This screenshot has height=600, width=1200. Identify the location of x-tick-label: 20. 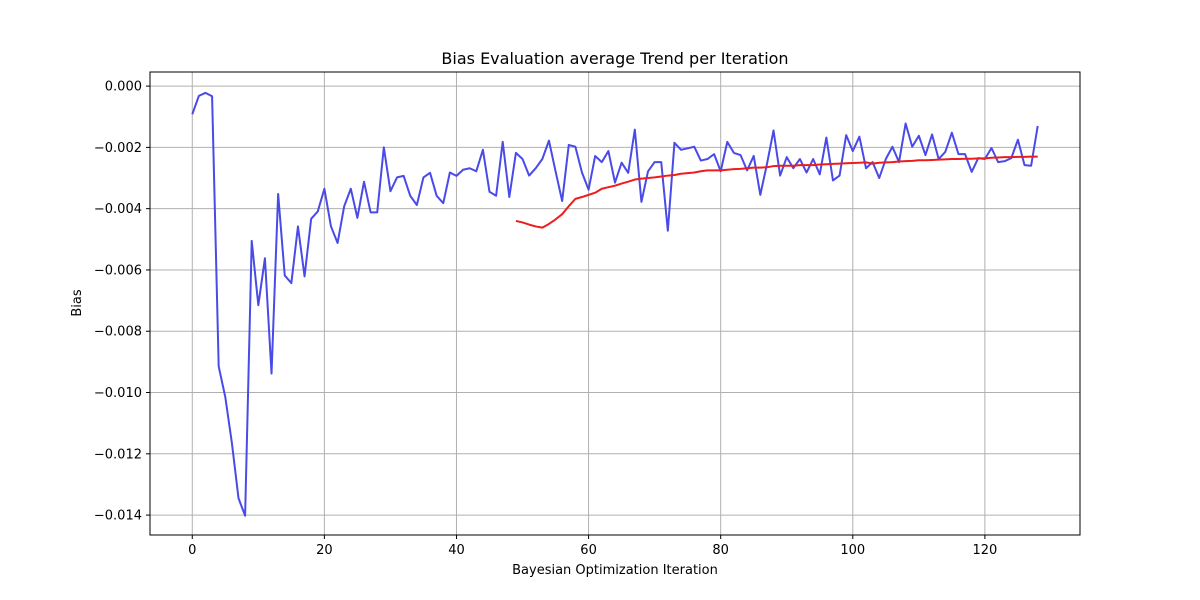
(324, 550).